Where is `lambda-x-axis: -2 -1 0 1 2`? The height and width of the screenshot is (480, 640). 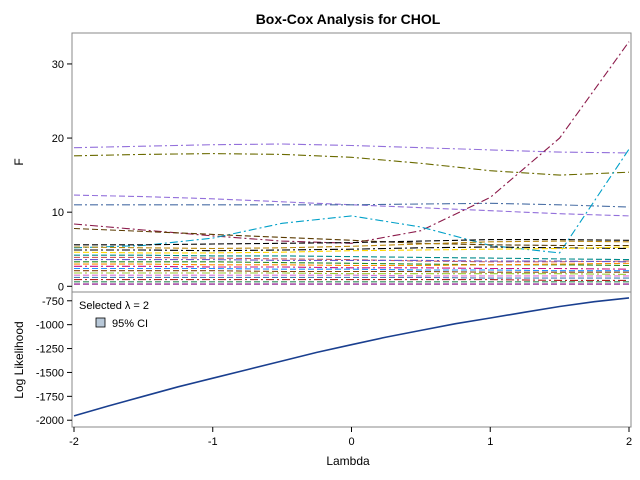
lambda-x-axis: -2 -1 0 1 2 is located at coordinates (350, 437).